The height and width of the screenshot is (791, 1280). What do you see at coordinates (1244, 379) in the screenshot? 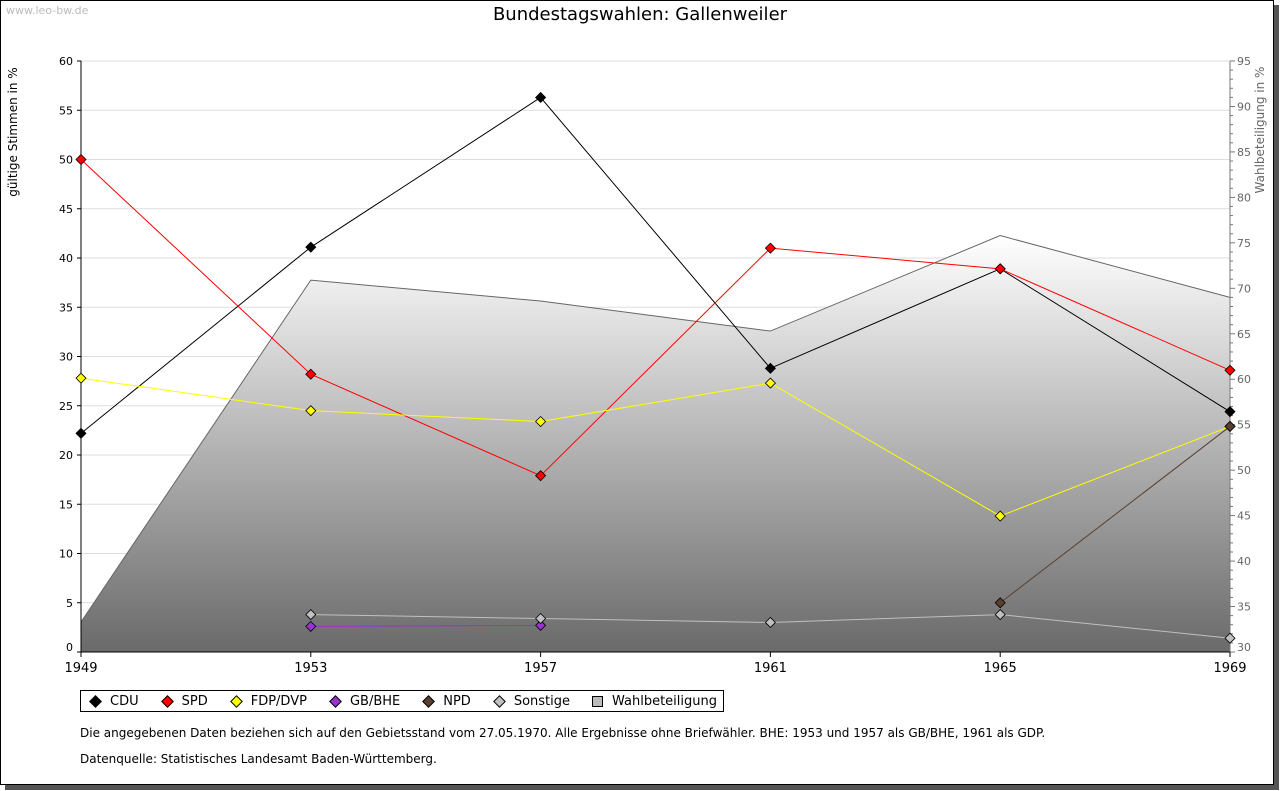
I see `y2-tick-label: 60` at bounding box center [1244, 379].